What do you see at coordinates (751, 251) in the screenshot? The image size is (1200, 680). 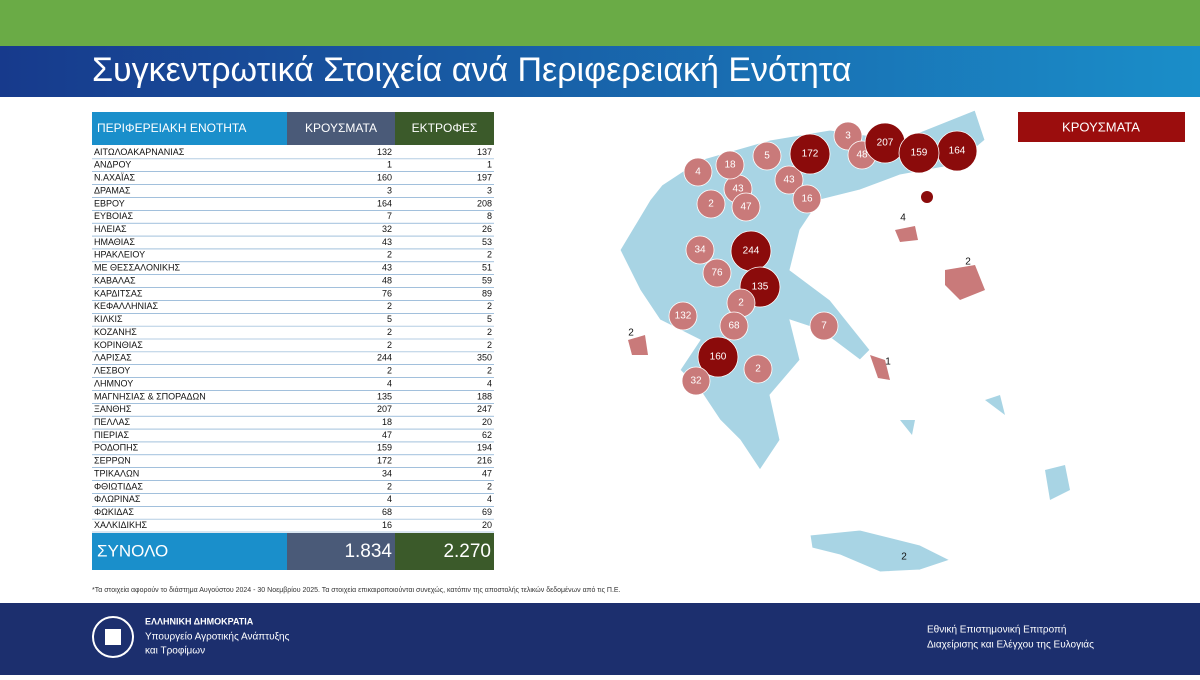 I see `map-label: 244` at bounding box center [751, 251].